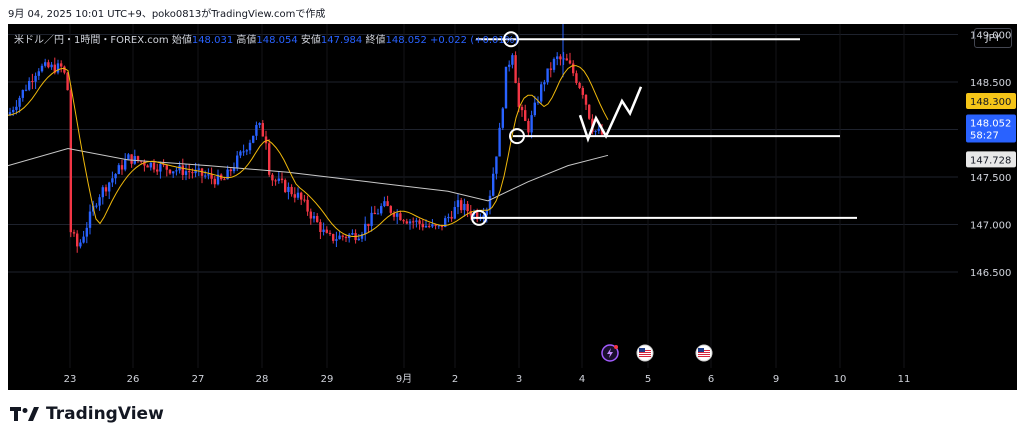 The width and height of the screenshot is (1024, 441). I want to click on low-value: 147.984, so click(341, 40).